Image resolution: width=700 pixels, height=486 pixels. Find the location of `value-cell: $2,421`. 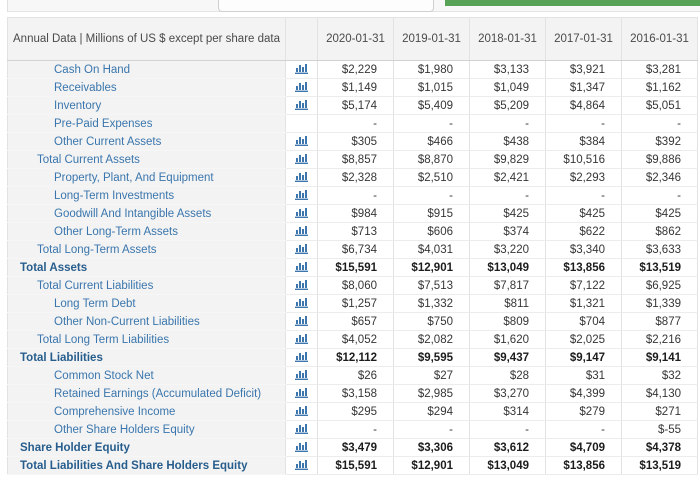

value-cell: $2,421 is located at coordinates (507, 177).